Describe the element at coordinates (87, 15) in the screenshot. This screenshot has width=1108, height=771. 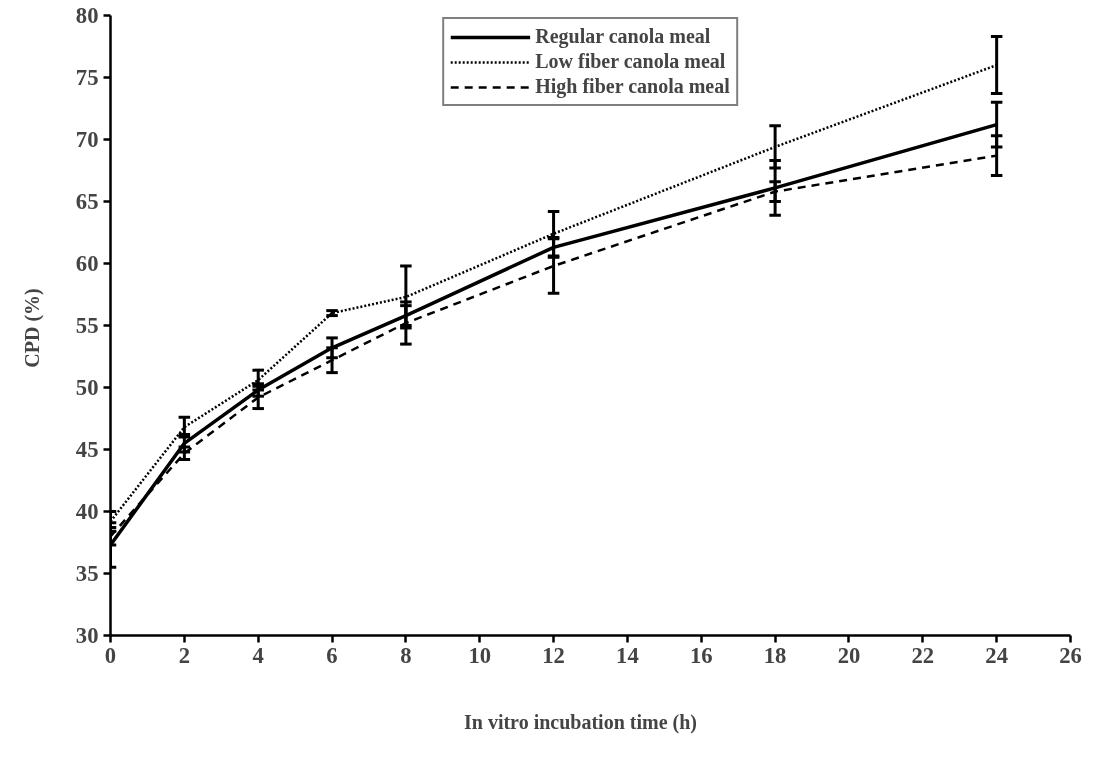
I see `y-tick-label: 80` at that location.